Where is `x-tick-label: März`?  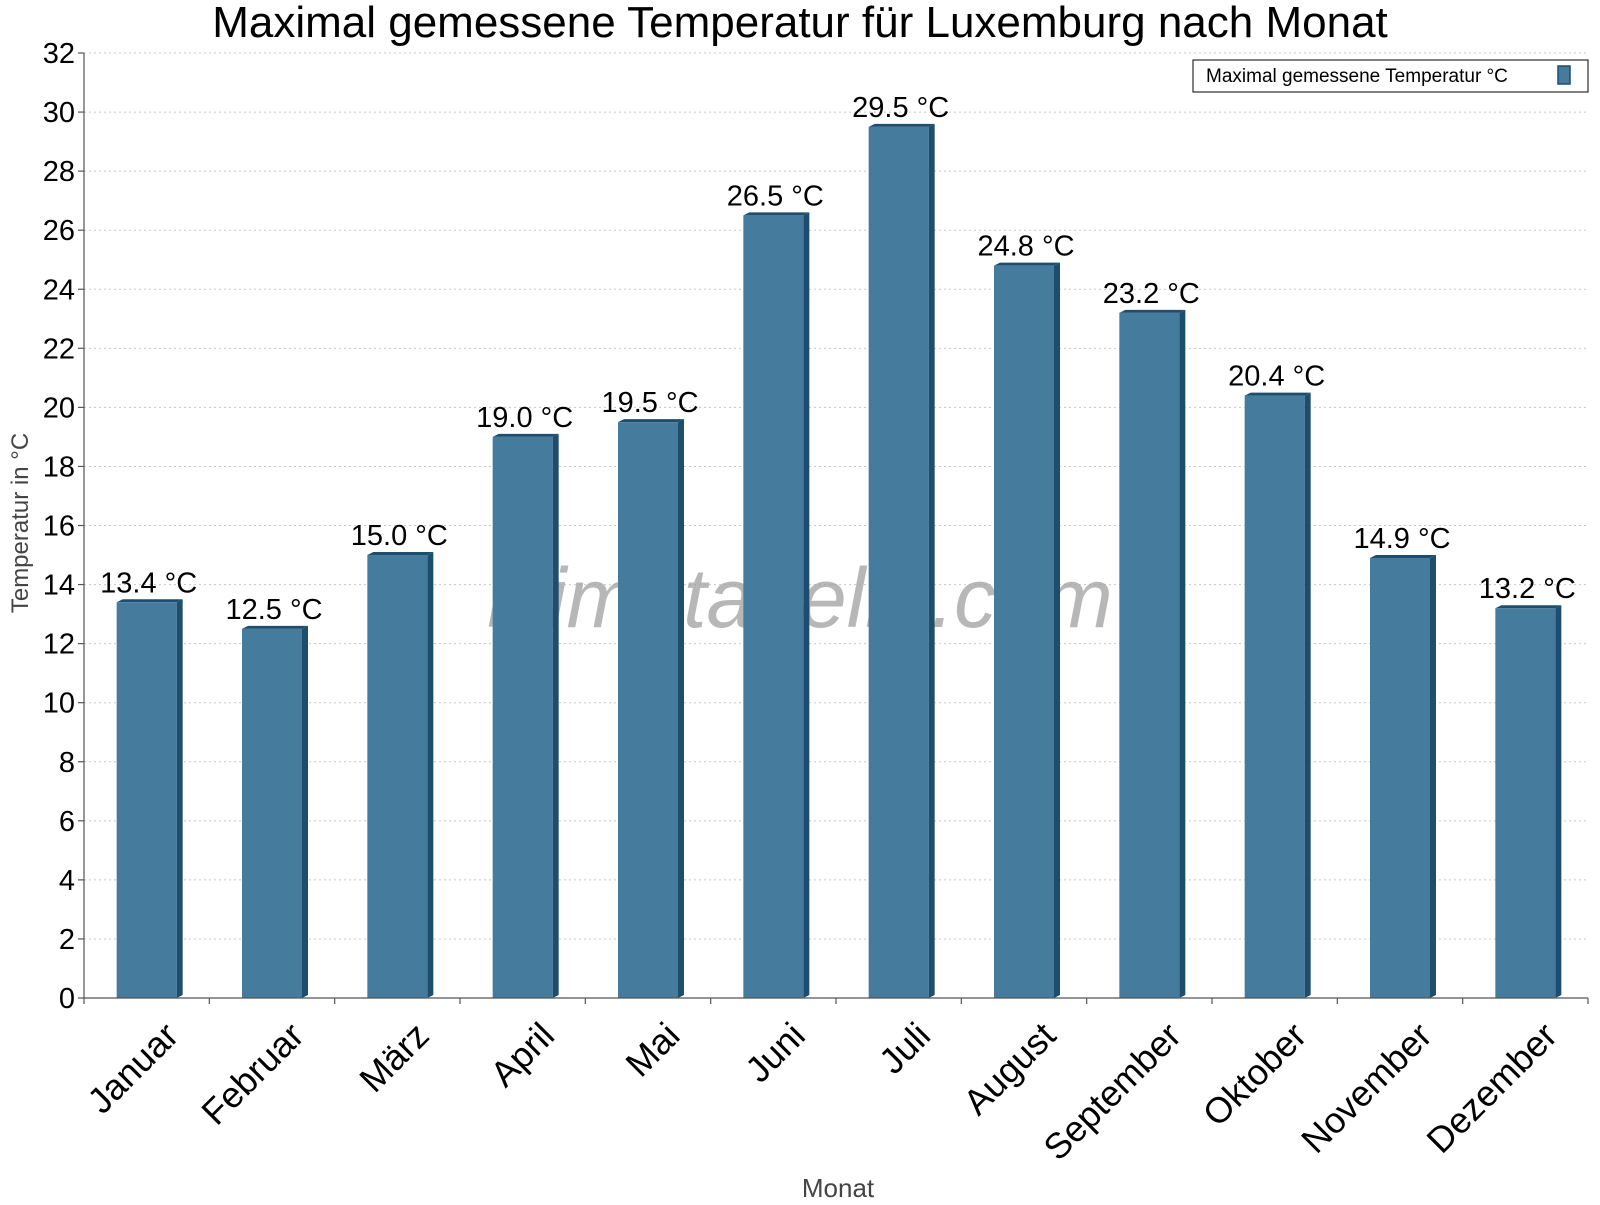 x-tick-label: März is located at coordinates (394, 1057).